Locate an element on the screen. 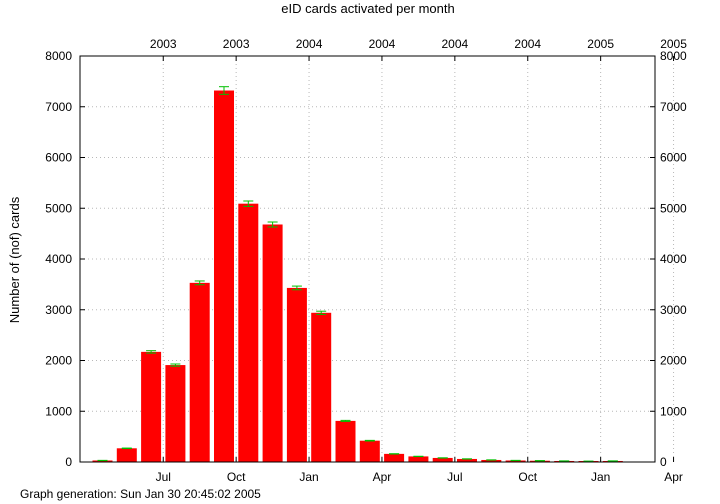 Image resolution: width=720 pixels, height=504 pixels. chart-title: eID cards activated per month is located at coordinates (367, 8).